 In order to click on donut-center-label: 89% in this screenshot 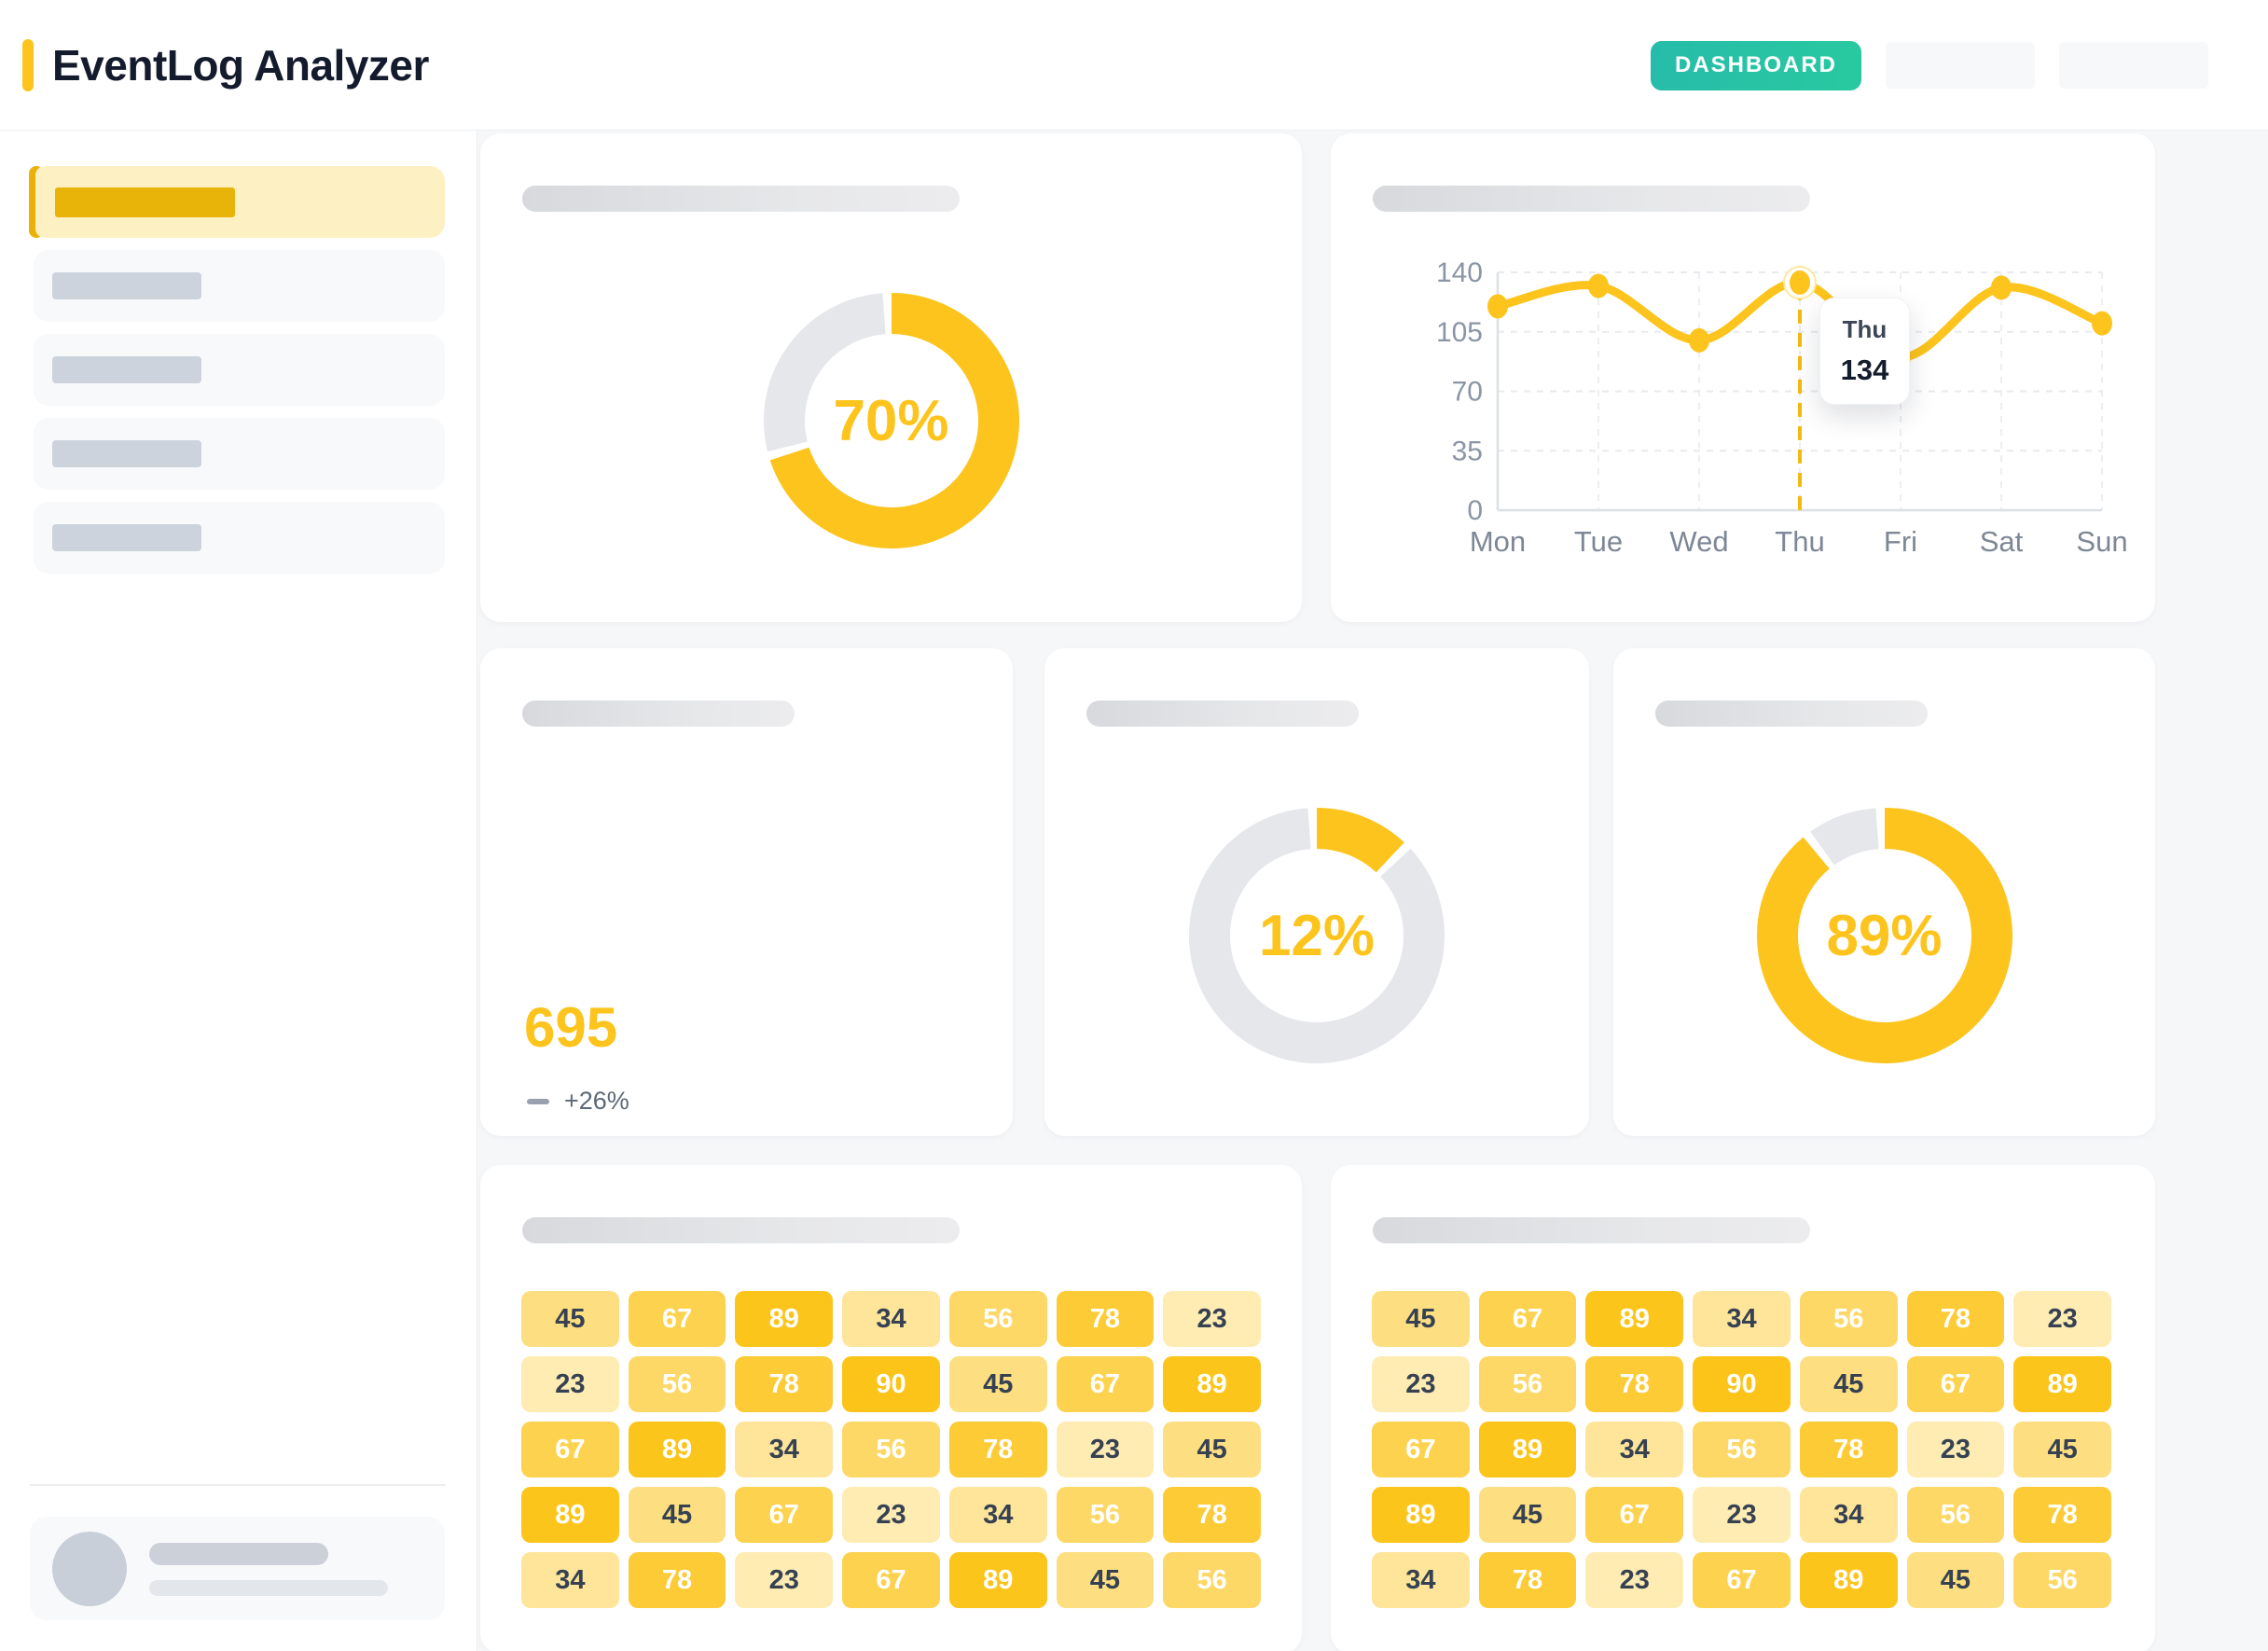, I will do `click(1884, 935)`.